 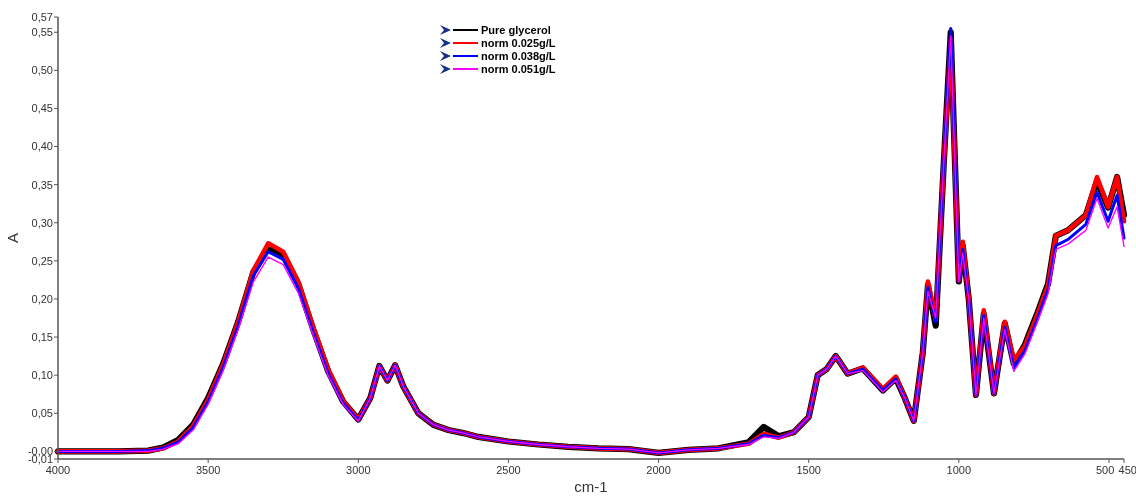 What do you see at coordinates (591, 486) in the screenshot?
I see `x-axis-title: cm-1` at bounding box center [591, 486].